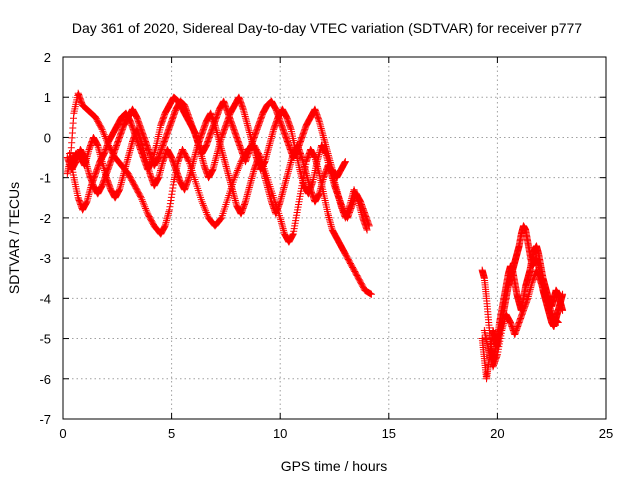 The image size is (640, 480). What do you see at coordinates (45, 258) in the screenshot?
I see `y-tick-label: -3` at bounding box center [45, 258].